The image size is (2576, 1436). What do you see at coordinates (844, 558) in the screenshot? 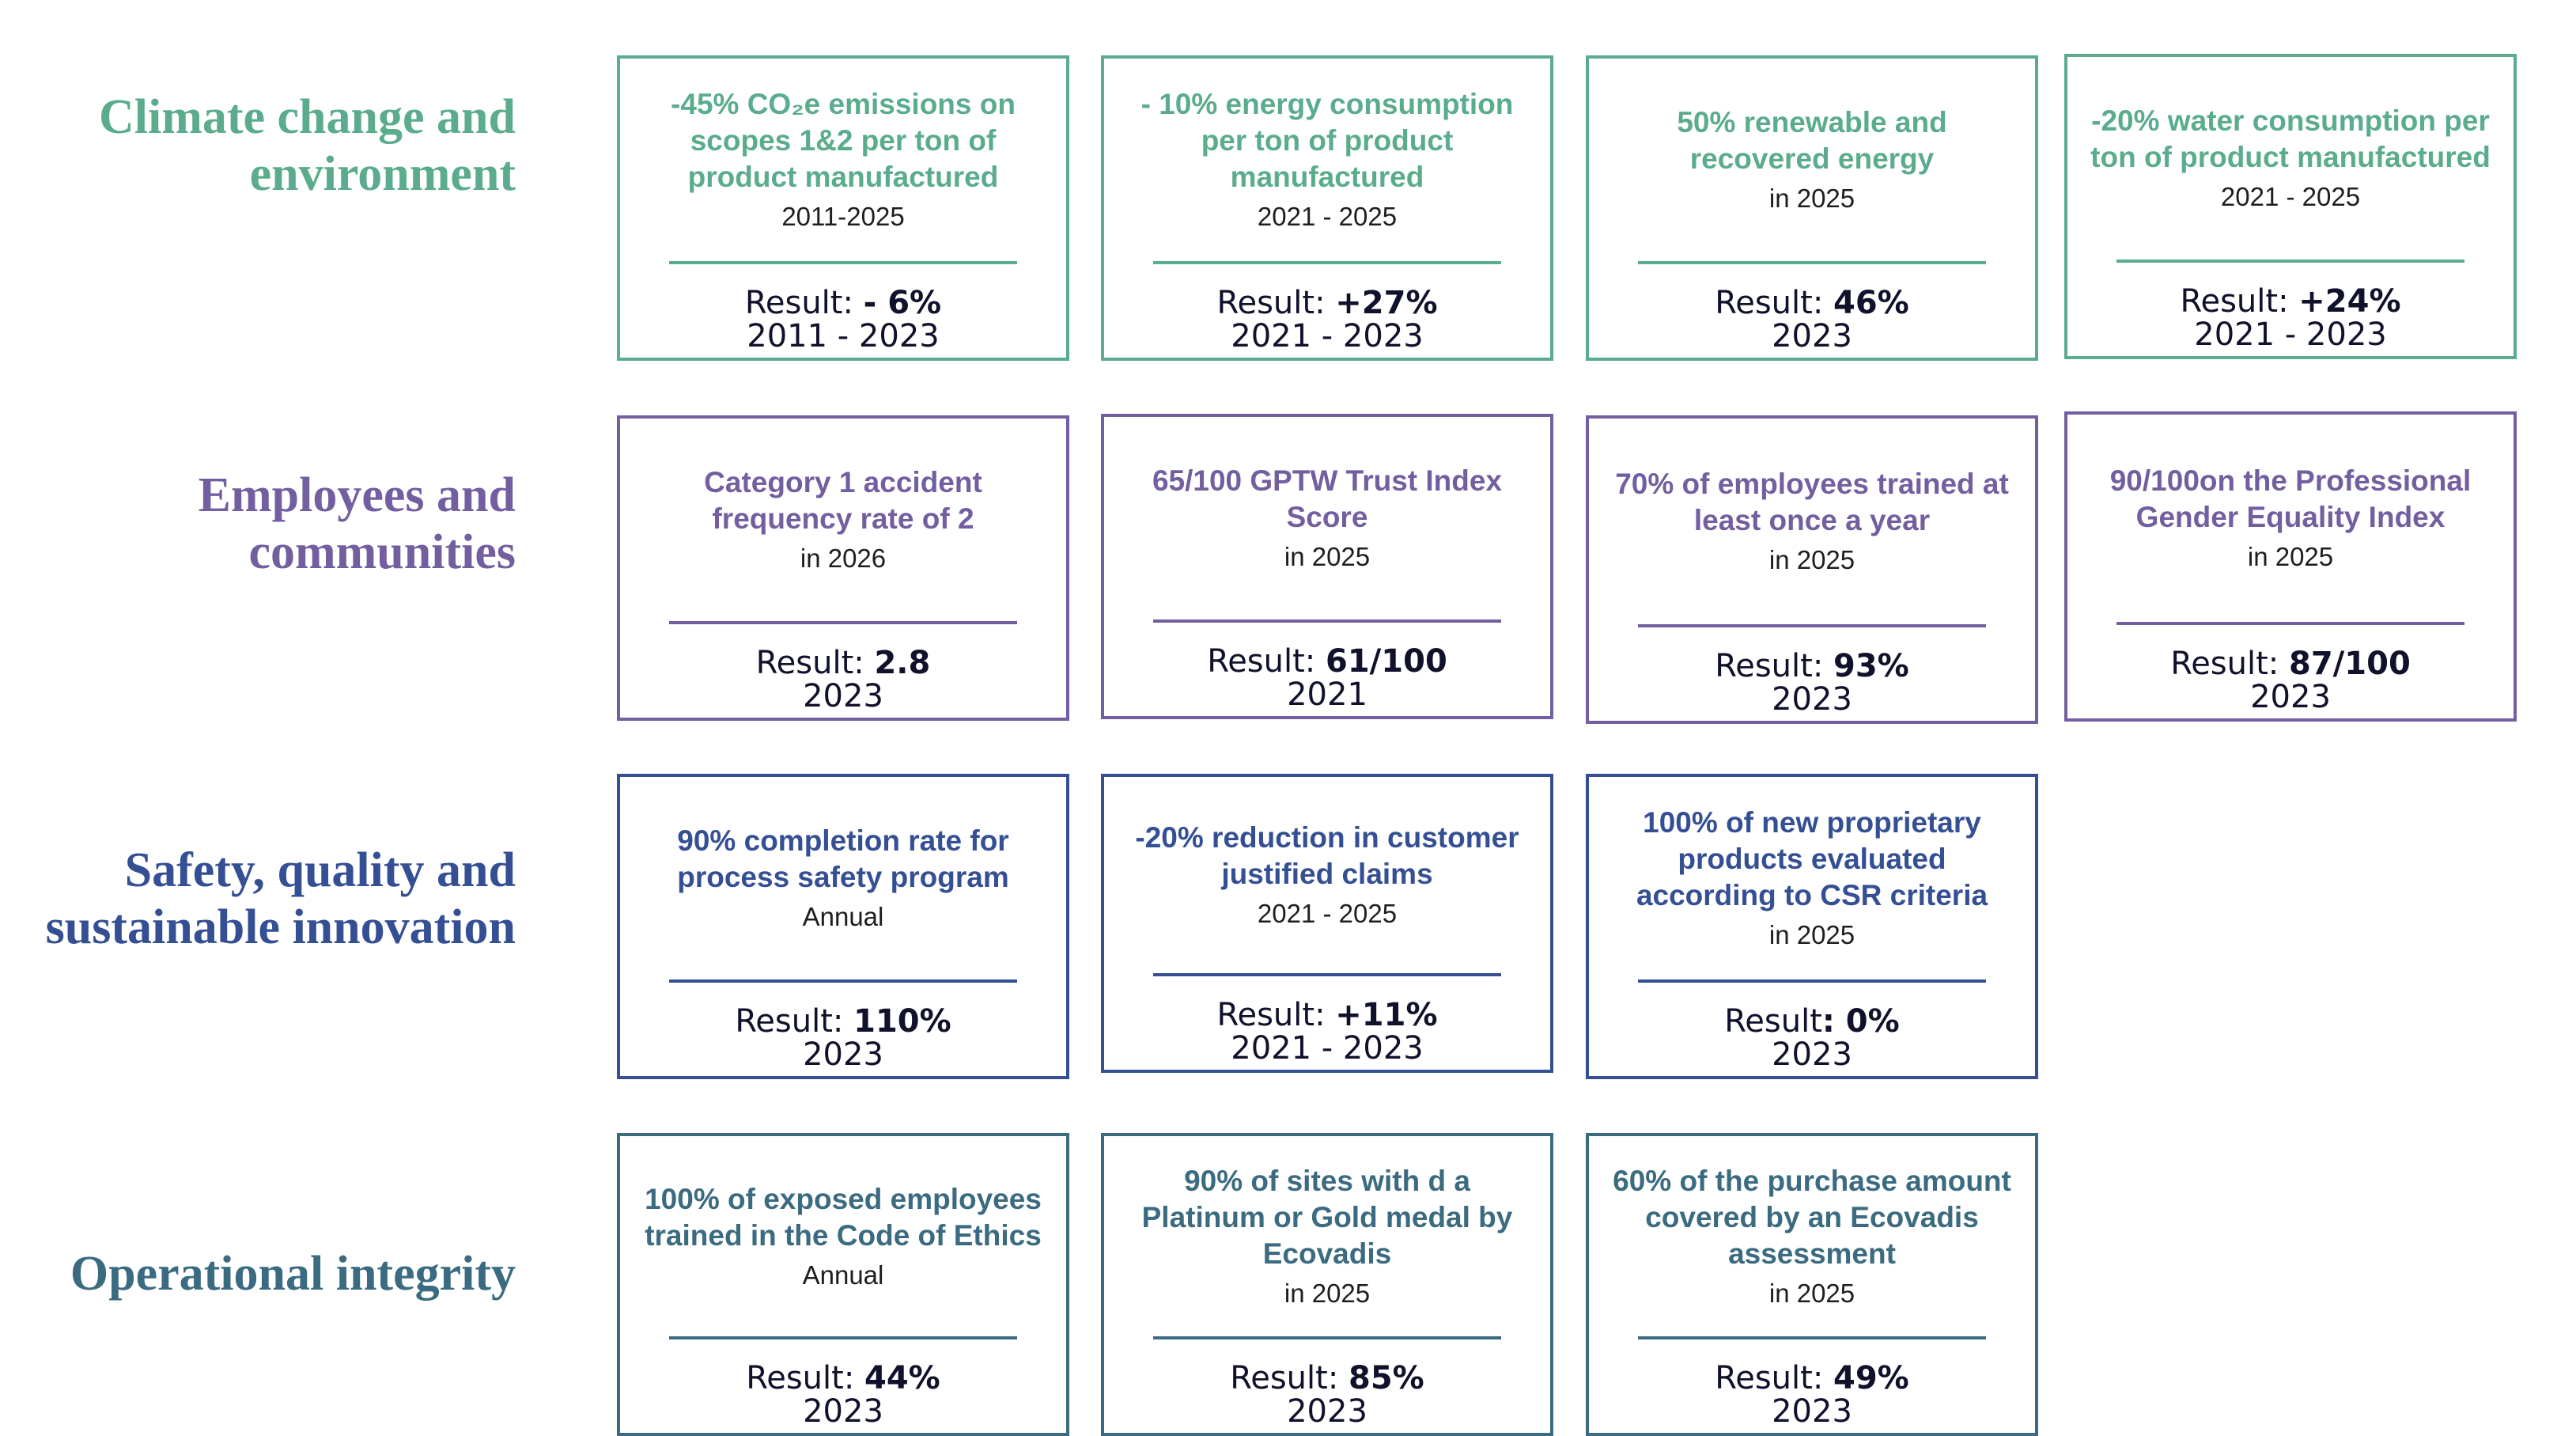
I see `card-period: in 2026` at bounding box center [844, 558].